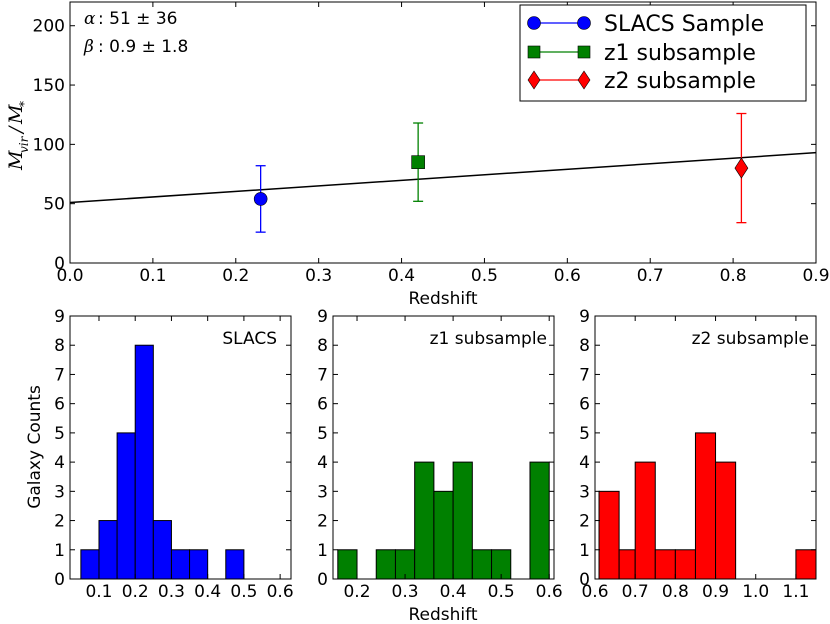 The image size is (830, 624). What do you see at coordinates (260, 199) in the screenshot?
I see `data-point-slacs` at bounding box center [260, 199].